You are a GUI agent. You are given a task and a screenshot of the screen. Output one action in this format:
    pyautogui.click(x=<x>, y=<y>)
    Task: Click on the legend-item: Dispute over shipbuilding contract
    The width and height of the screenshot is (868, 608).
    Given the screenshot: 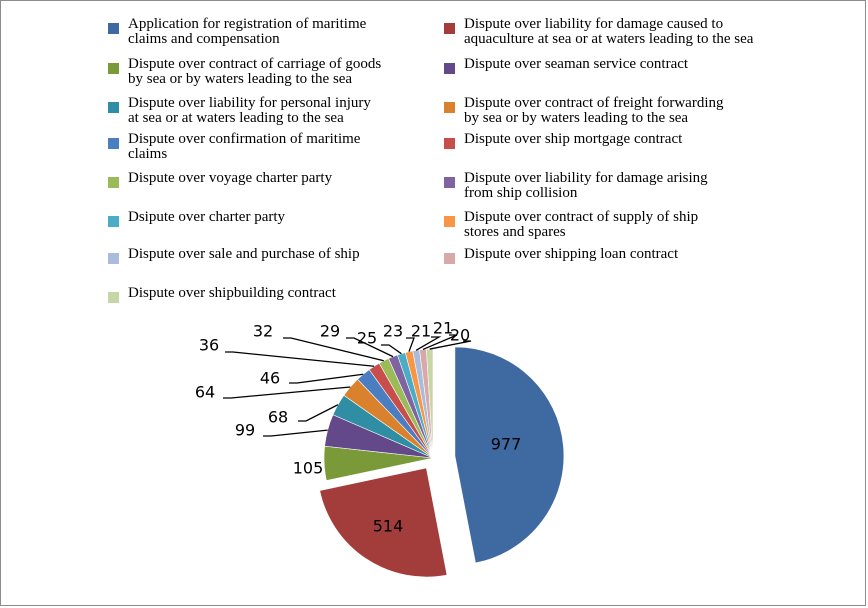 What is the action you would take?
    pyautogui.click(x=283, y=294)
    